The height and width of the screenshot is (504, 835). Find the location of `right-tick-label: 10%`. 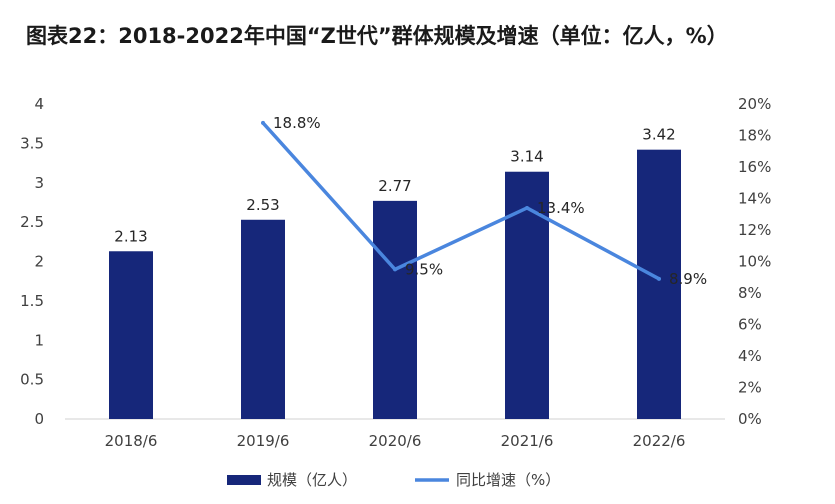

right-tick-label: 10% is located at coordinates (754, 262).